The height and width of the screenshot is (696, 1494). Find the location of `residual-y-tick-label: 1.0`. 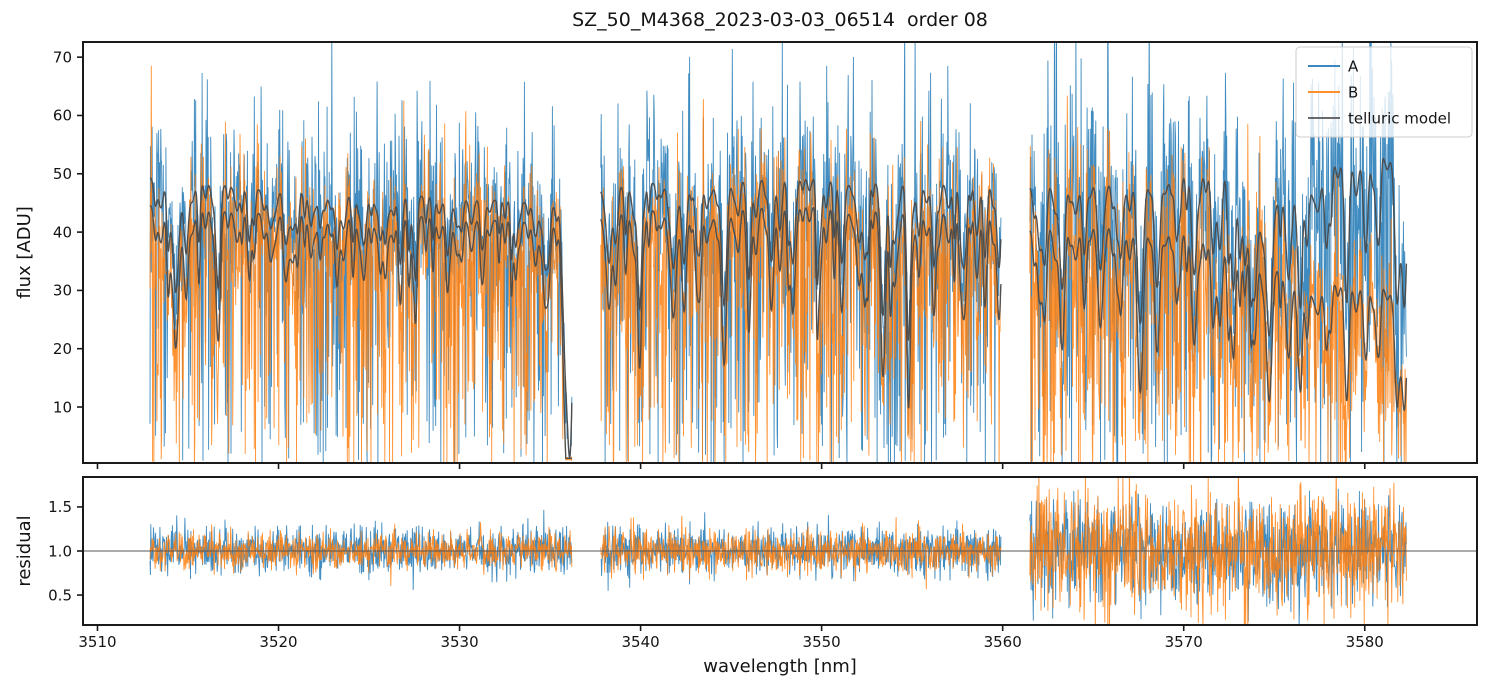

residual-y-tick-label: 1.0 is located at coordinates (60, 551).